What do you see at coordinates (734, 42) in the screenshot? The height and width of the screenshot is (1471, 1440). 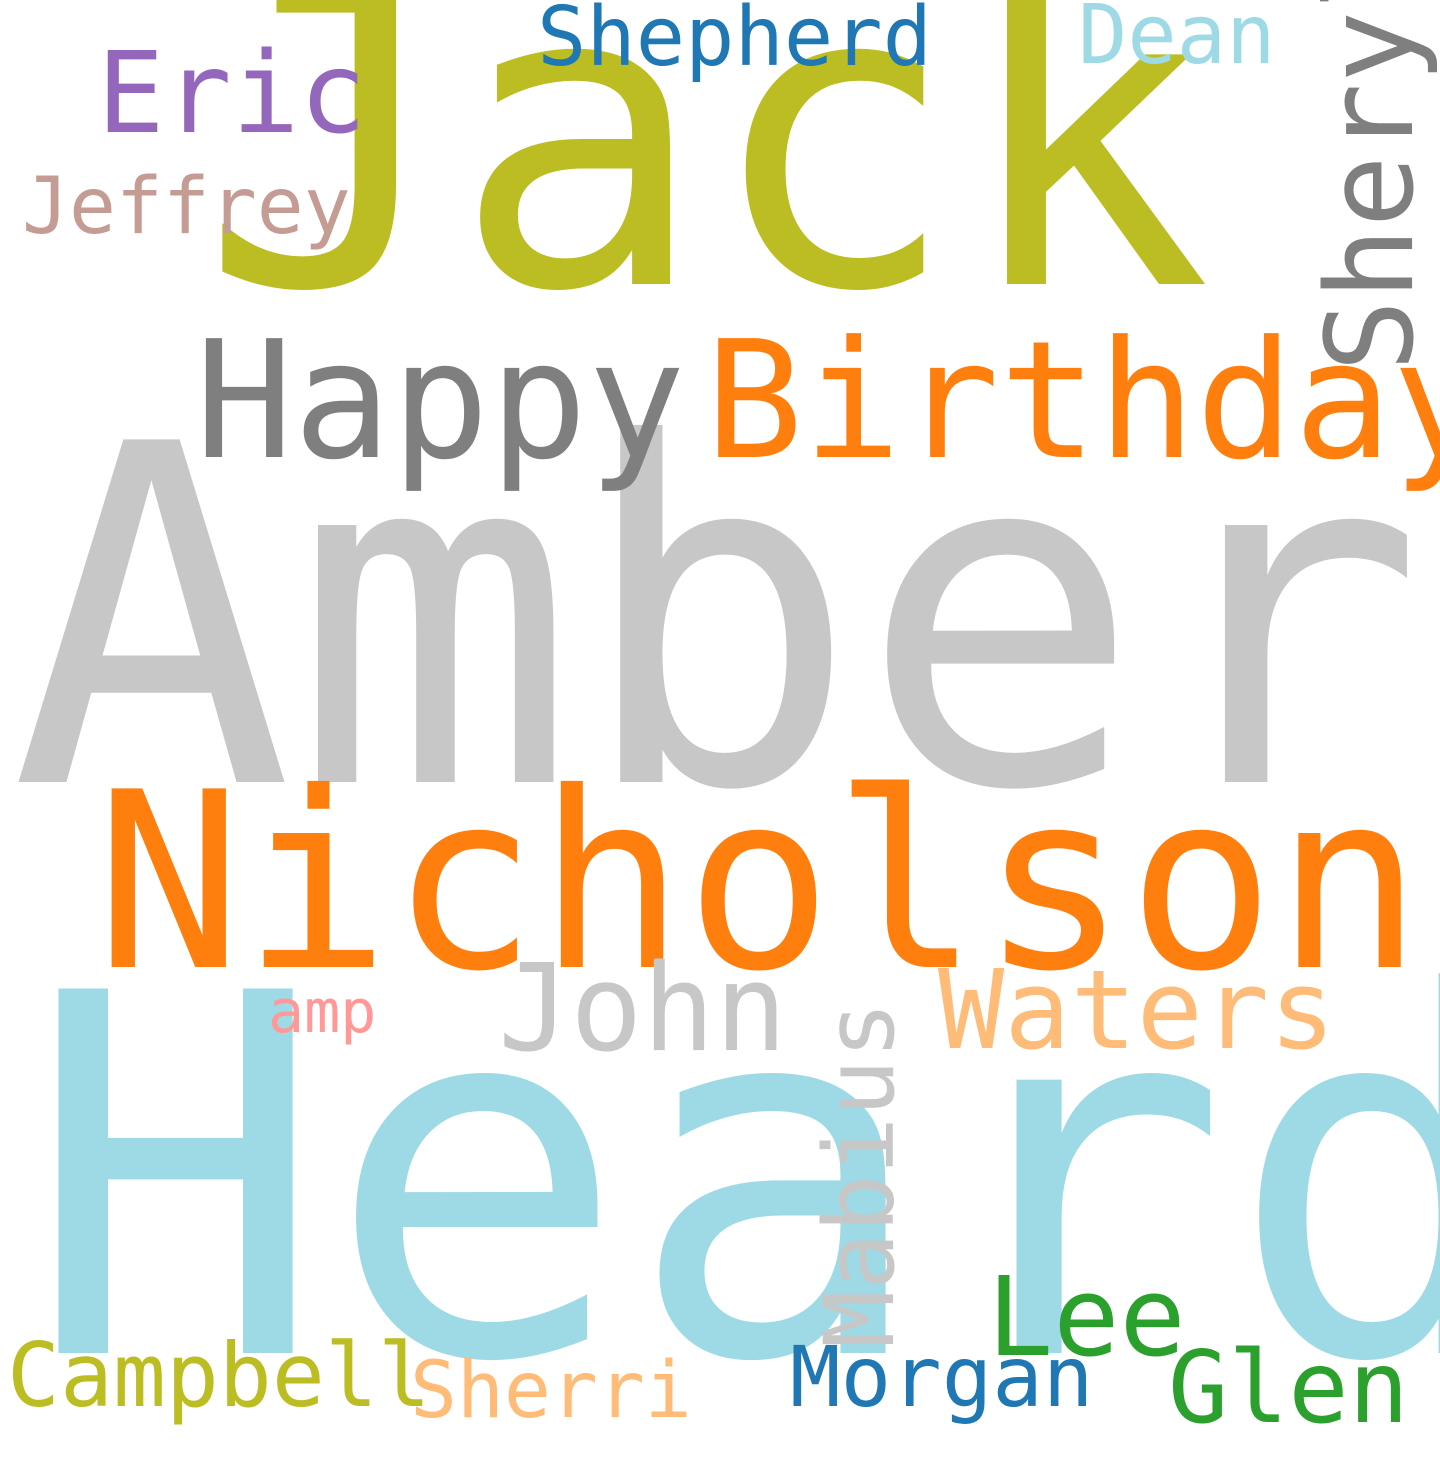 I see `word-shepherd: Shepherd` at bounding box center [734, 42].